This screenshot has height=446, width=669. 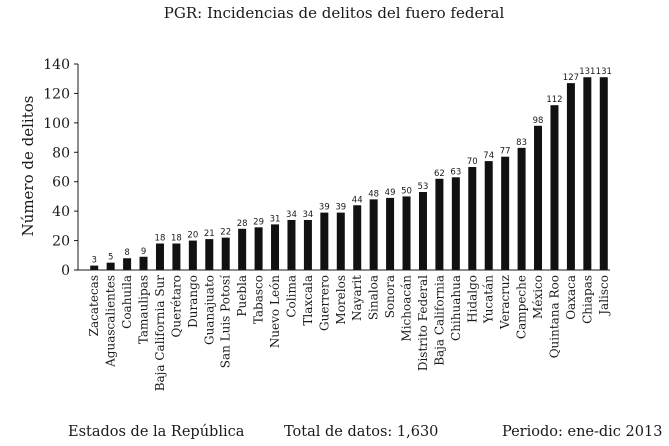 What do you see at coordinates (225, 233) in the screenshot?
I see `data-label: 22` at bounding box center [225, 233].